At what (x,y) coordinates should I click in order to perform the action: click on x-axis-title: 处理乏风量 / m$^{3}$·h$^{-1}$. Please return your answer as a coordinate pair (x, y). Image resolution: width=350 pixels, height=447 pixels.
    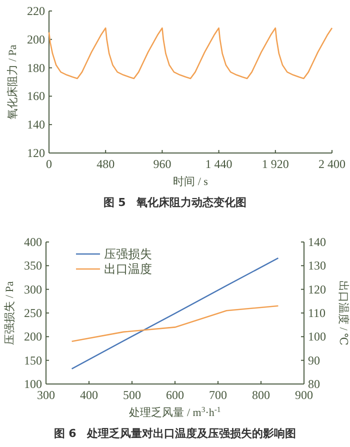
    Looking at the image, I should click on (175, 411).